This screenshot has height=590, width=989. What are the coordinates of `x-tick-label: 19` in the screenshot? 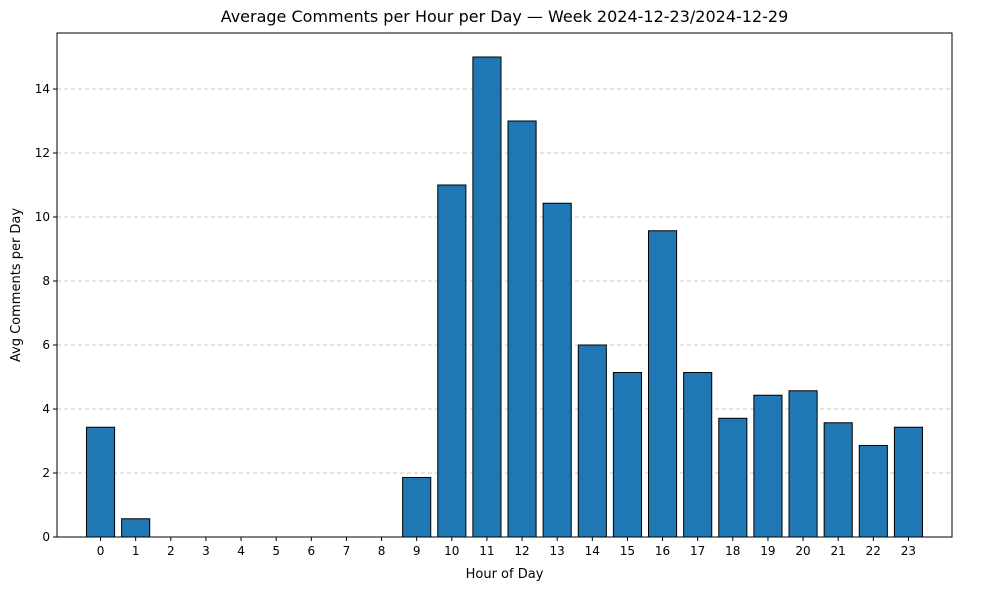 It's located at (767, 551).